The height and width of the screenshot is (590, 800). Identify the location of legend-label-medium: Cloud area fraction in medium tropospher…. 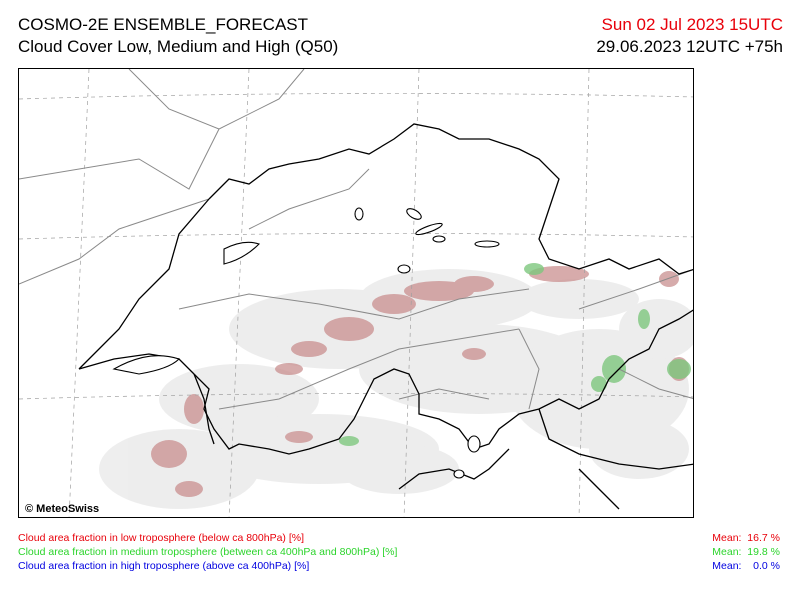
(208, 552).